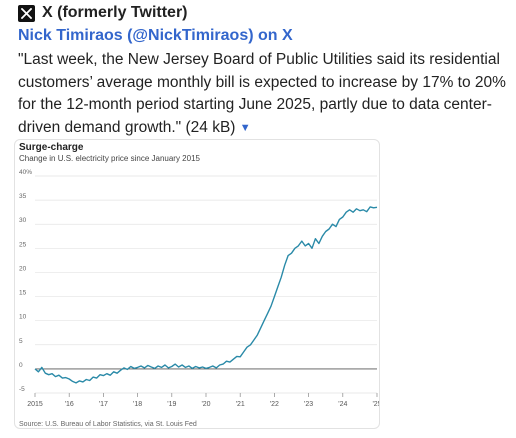  I want to click on y-tick-label: 10, so click(23, 317).